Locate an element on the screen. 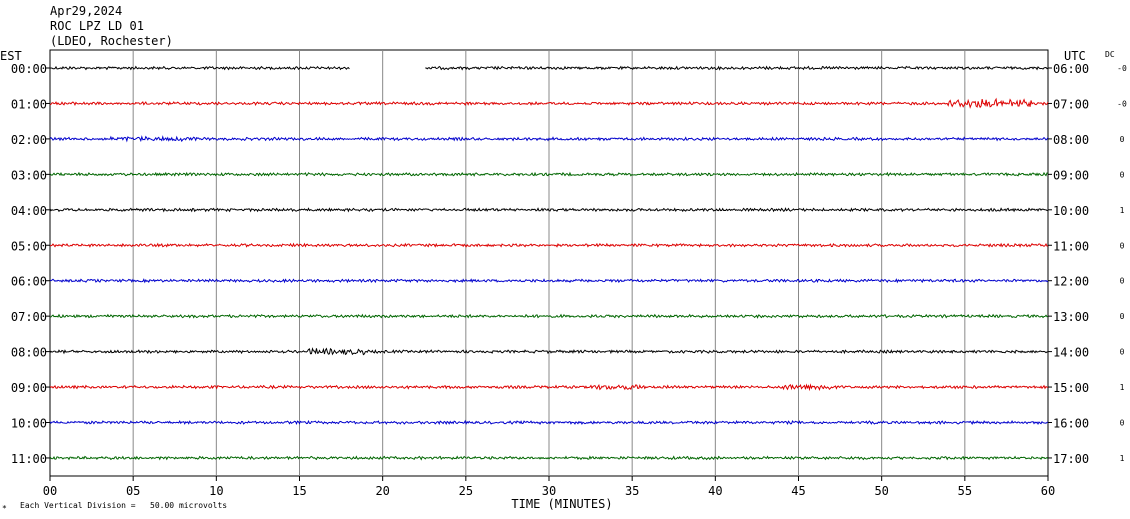 The height and width of the screenshot is (519, 1130). utc-label: 07:00 is located at coordinates (1071, 104).